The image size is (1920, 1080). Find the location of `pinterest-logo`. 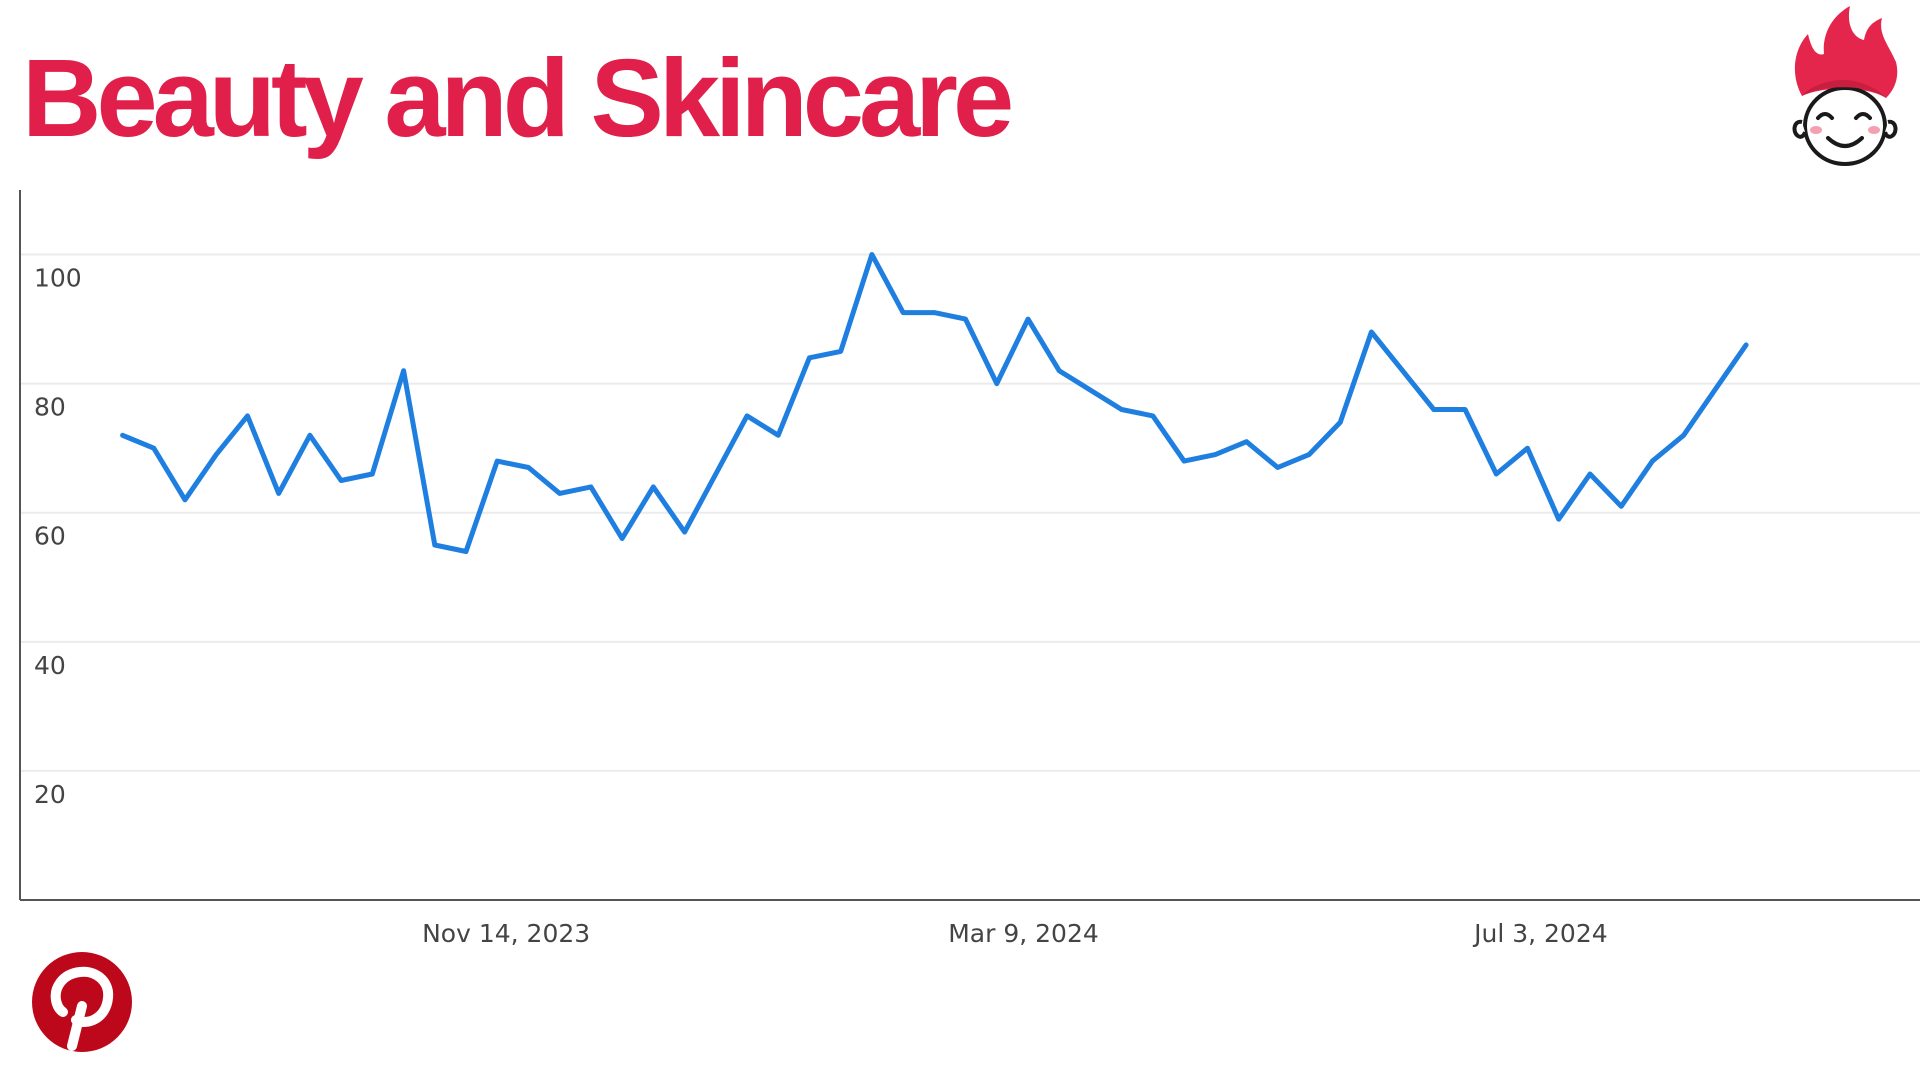

pinterest-logo is located at coordinates (82, 1002).